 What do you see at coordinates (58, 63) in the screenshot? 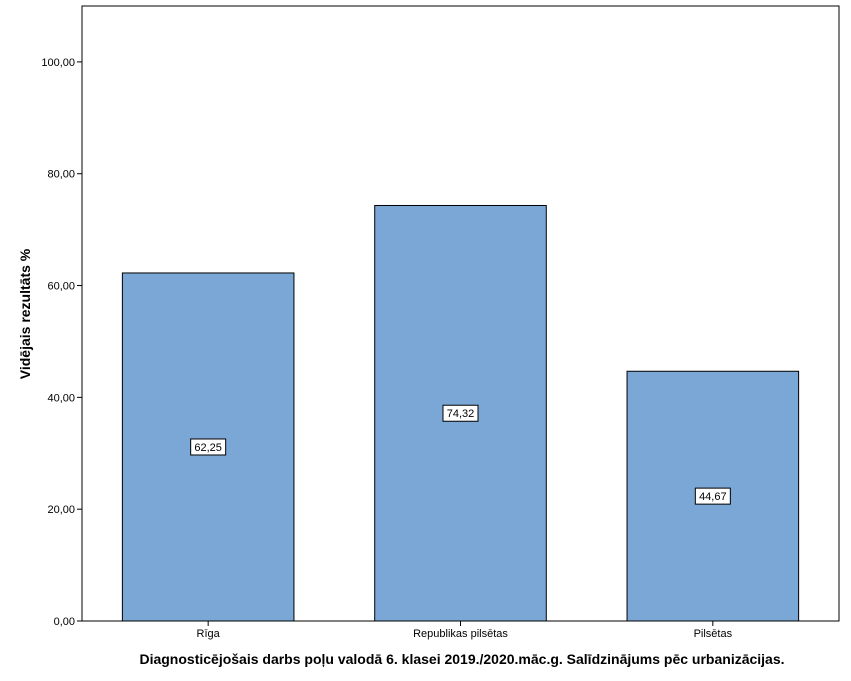
I see `y-tick-label: 100,00` at bounding box center [58, 63].